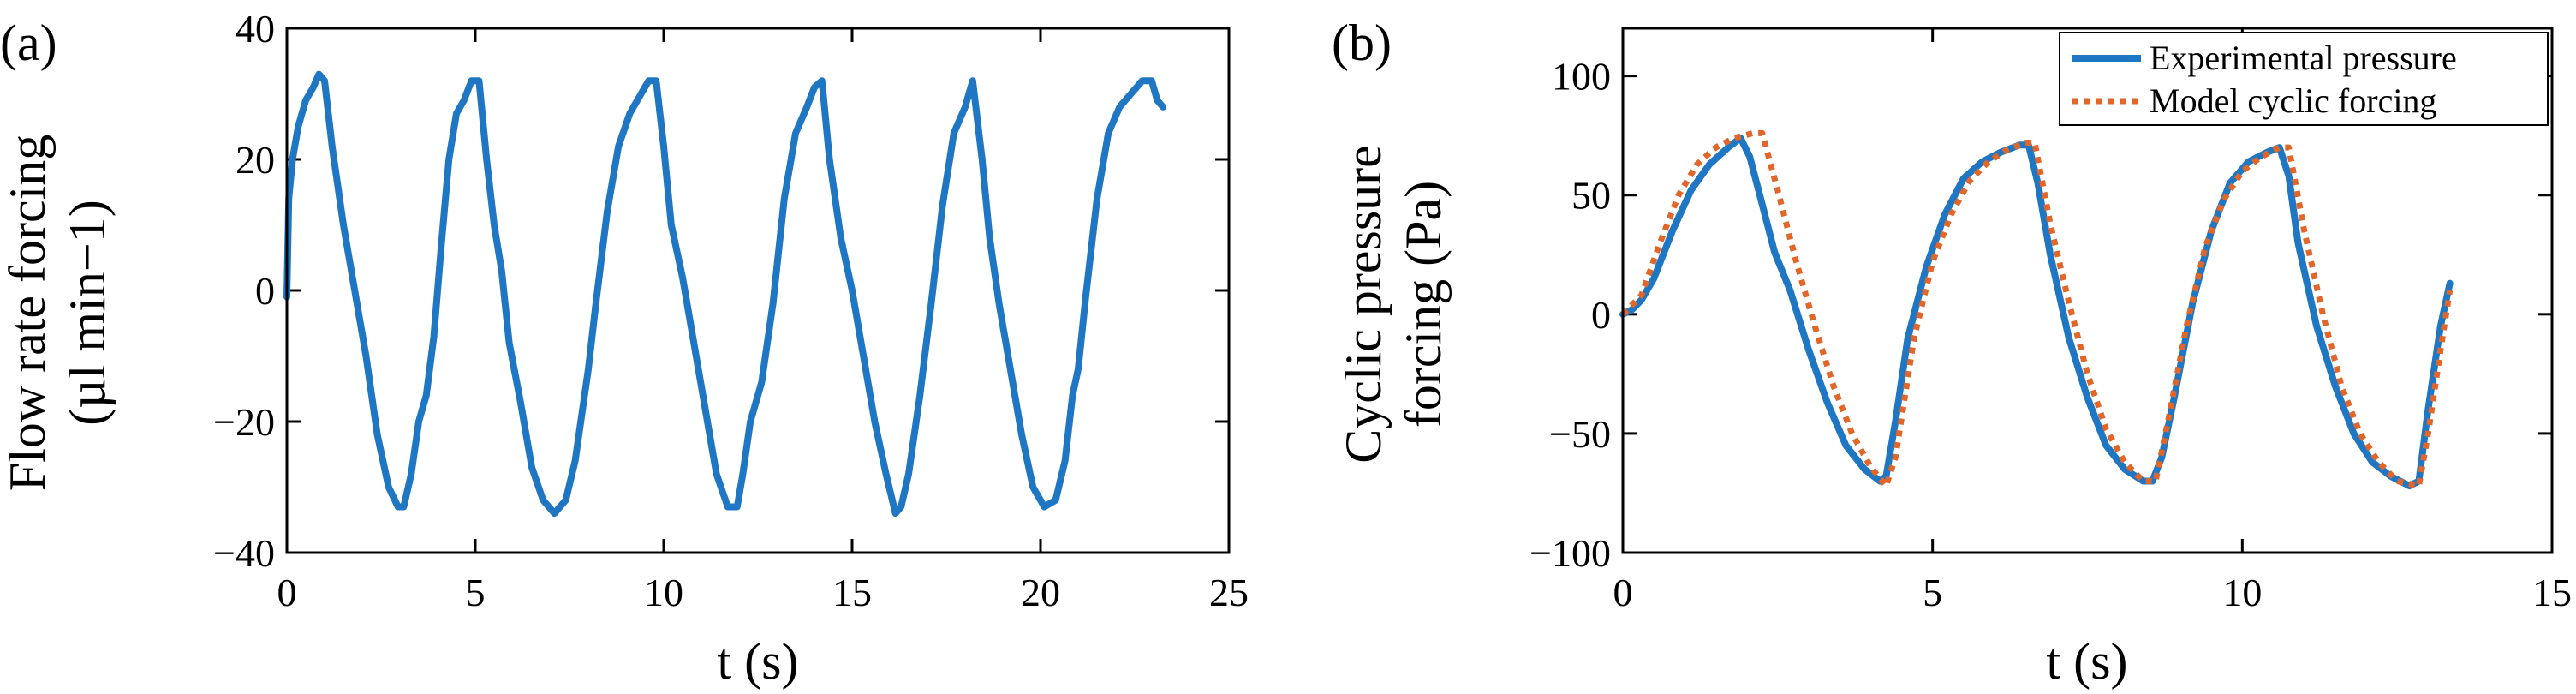  Describe the element at coordinates (1581, 77) in the screenshot. I see `panel-b-ytick-label-4: 100` at that location.